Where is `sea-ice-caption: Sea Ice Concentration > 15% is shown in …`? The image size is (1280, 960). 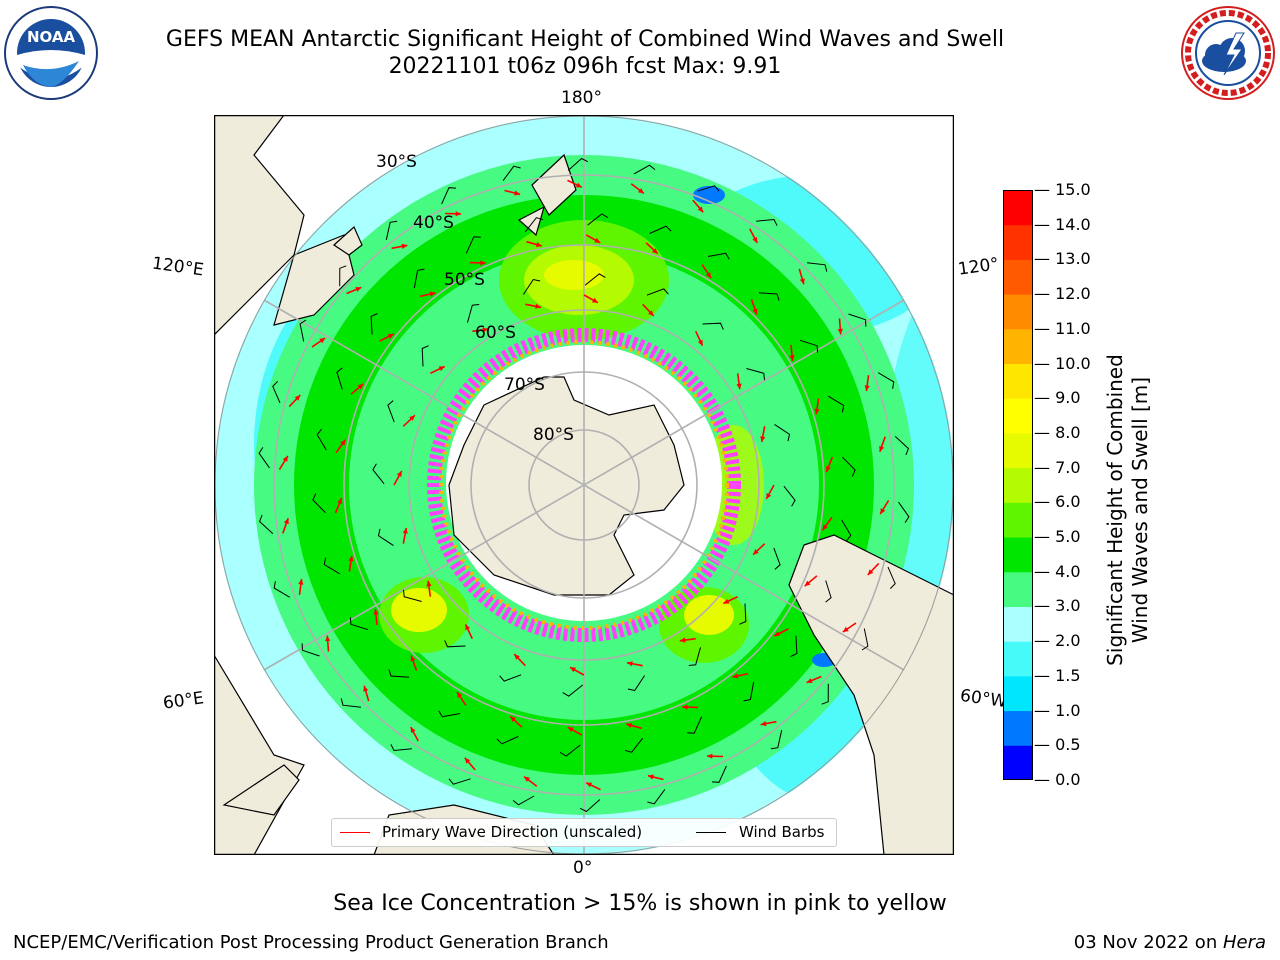 sea-ice-caption: Sea Ice Concentration > 15% is shown in … is located at coordinates (640, 903).